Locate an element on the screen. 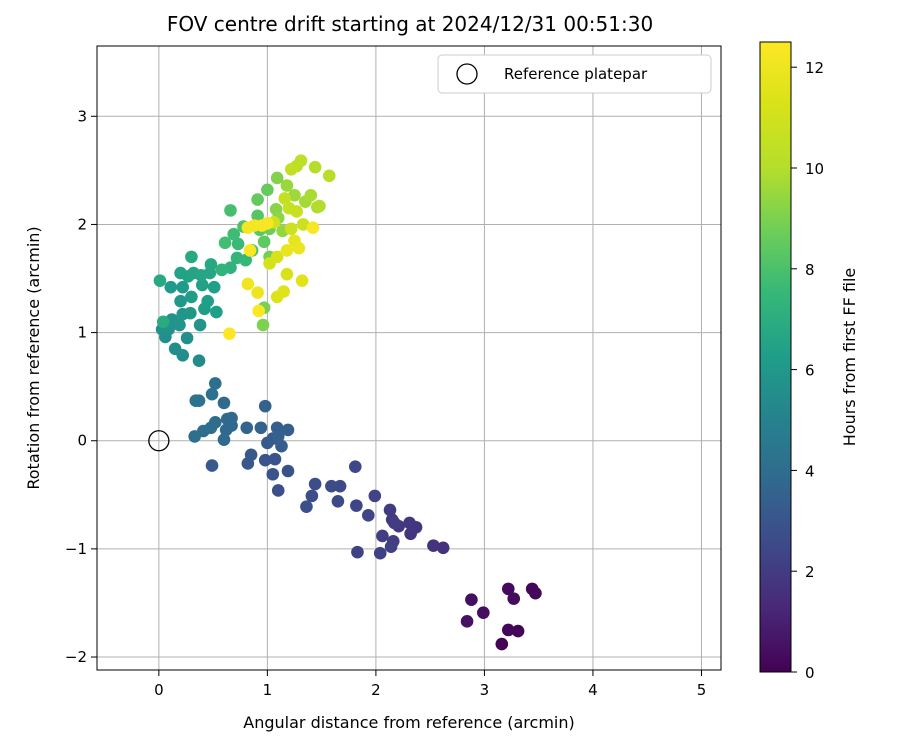  x-tick-label: 2 is located at coordinates (376, 690).